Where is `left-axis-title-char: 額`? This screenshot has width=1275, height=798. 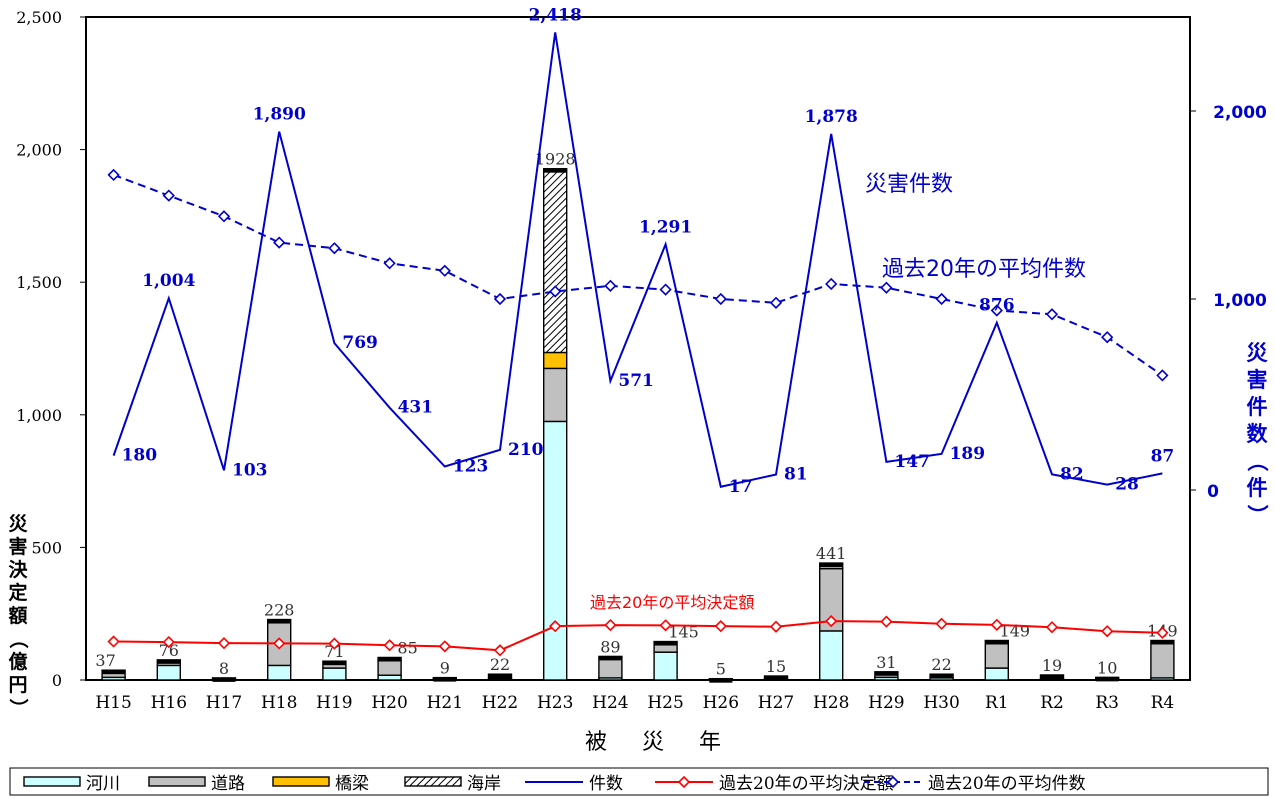 left-axis-title-char: 額 is located at coordinates (17, 615).